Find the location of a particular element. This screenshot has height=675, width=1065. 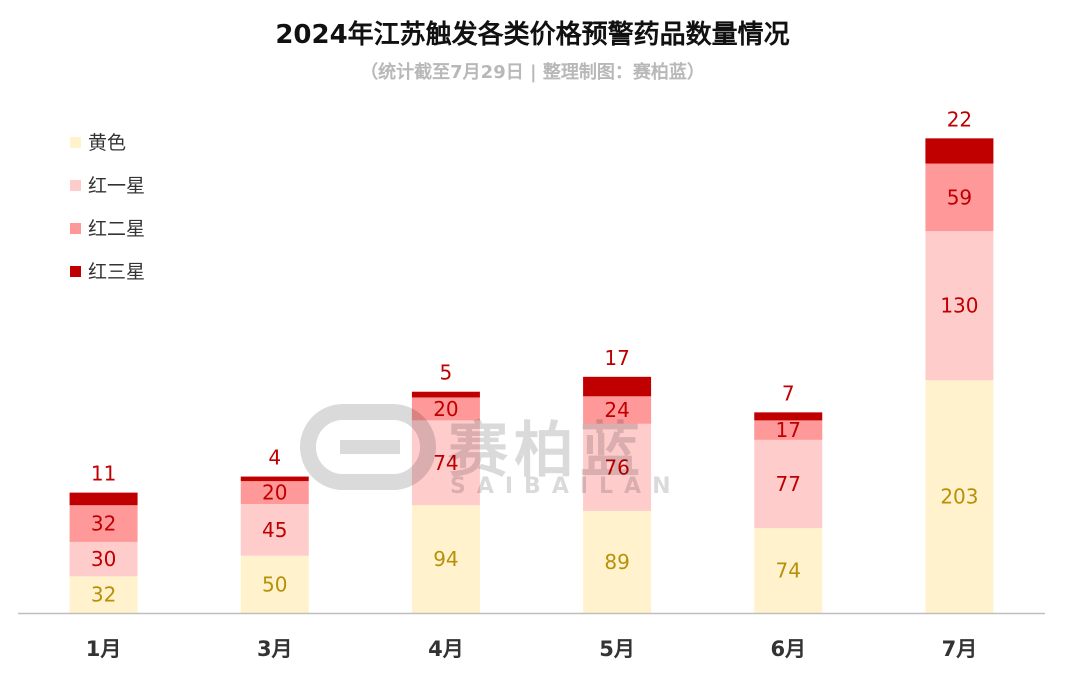

data-label: 45 is located at coordinates (274, 530).